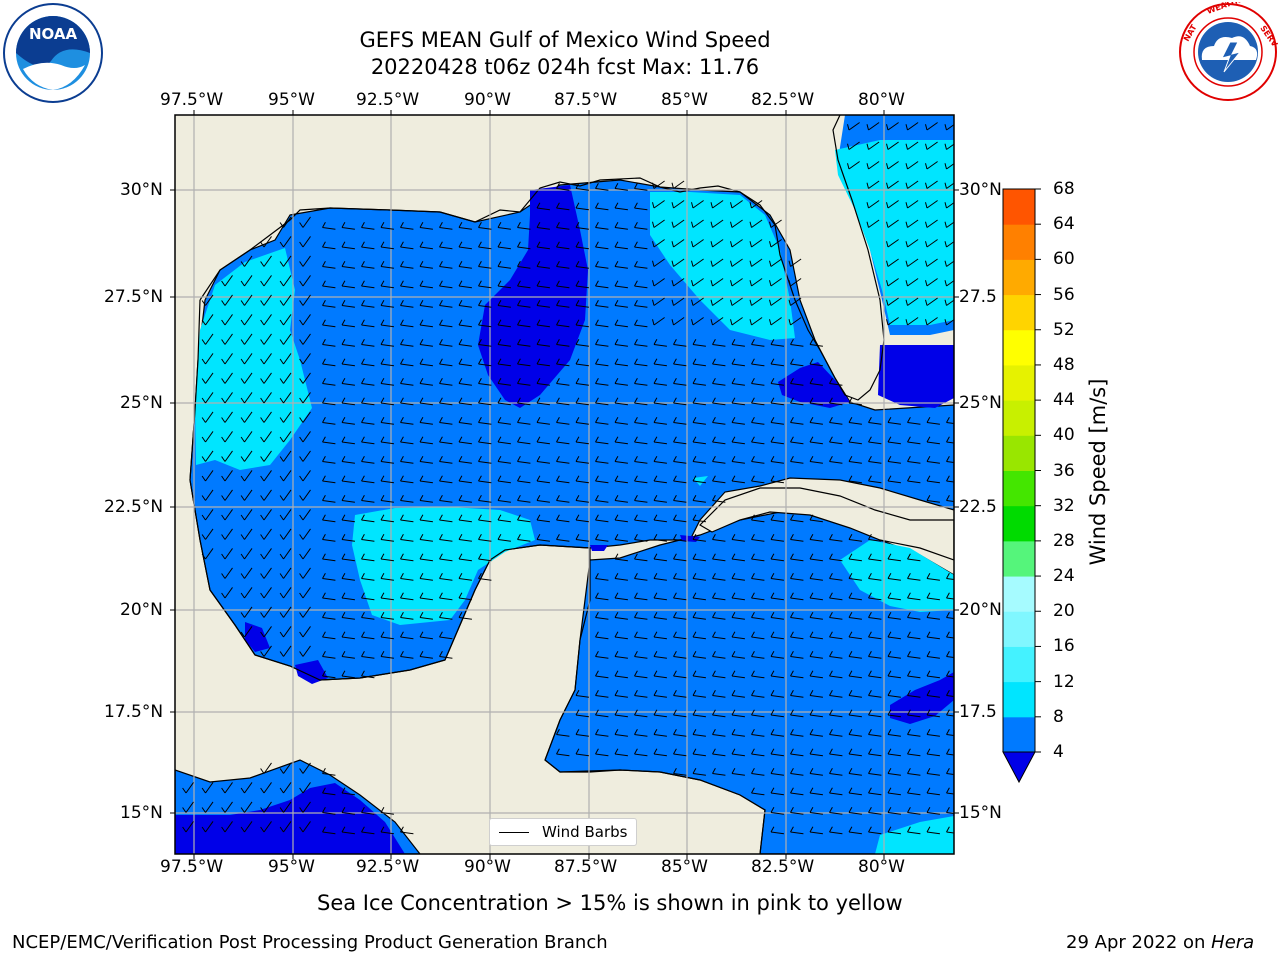  I want to click on colorbar-band, so click(1019, 629).